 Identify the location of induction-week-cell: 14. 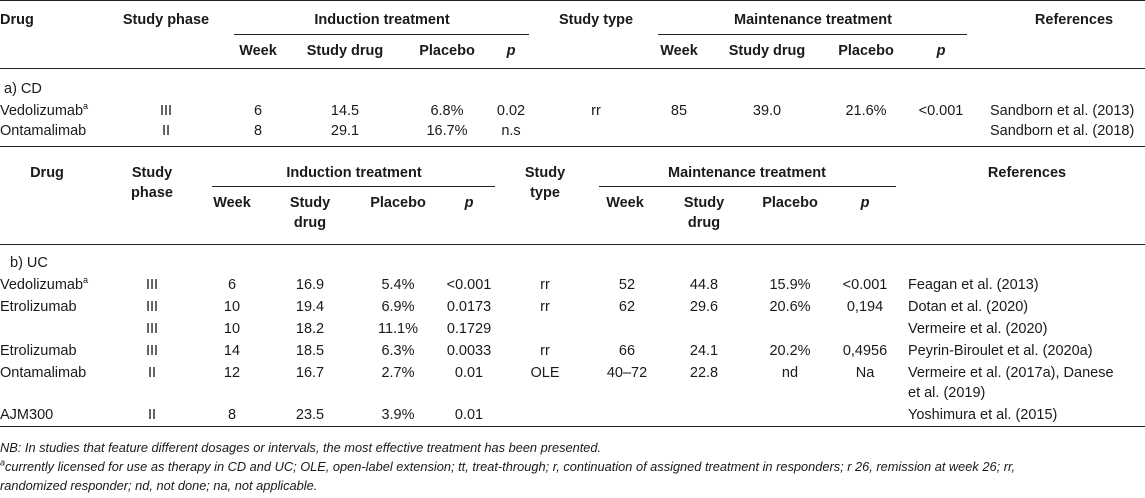
(232, 351).